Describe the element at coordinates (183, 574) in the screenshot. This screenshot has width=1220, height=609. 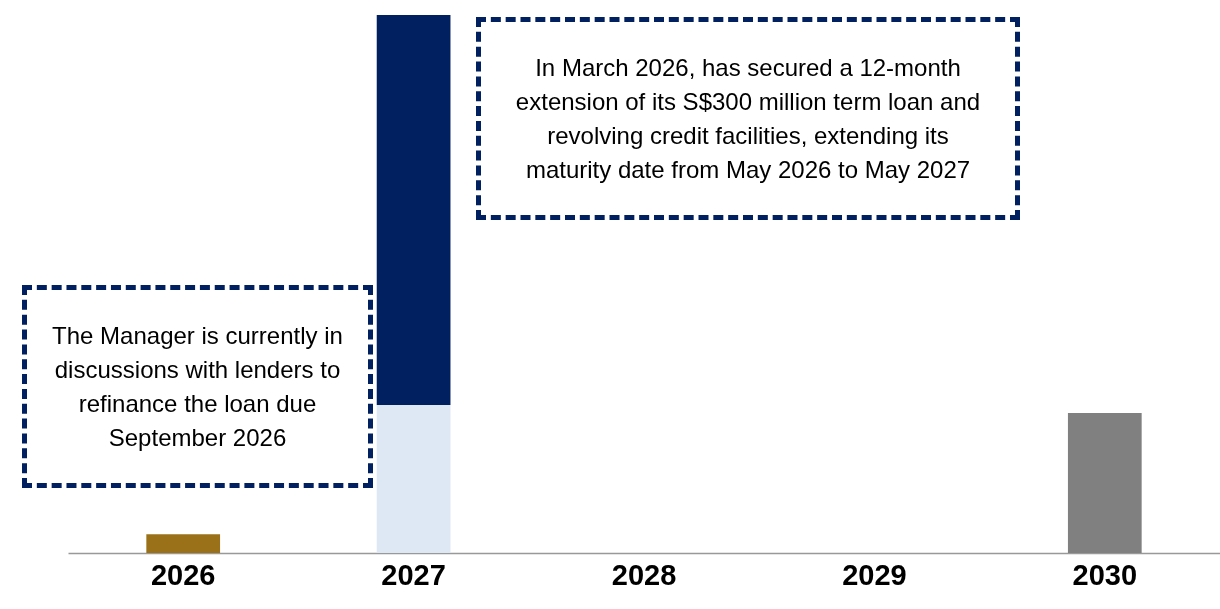
I see `x-tick-label: 2026` at that location.